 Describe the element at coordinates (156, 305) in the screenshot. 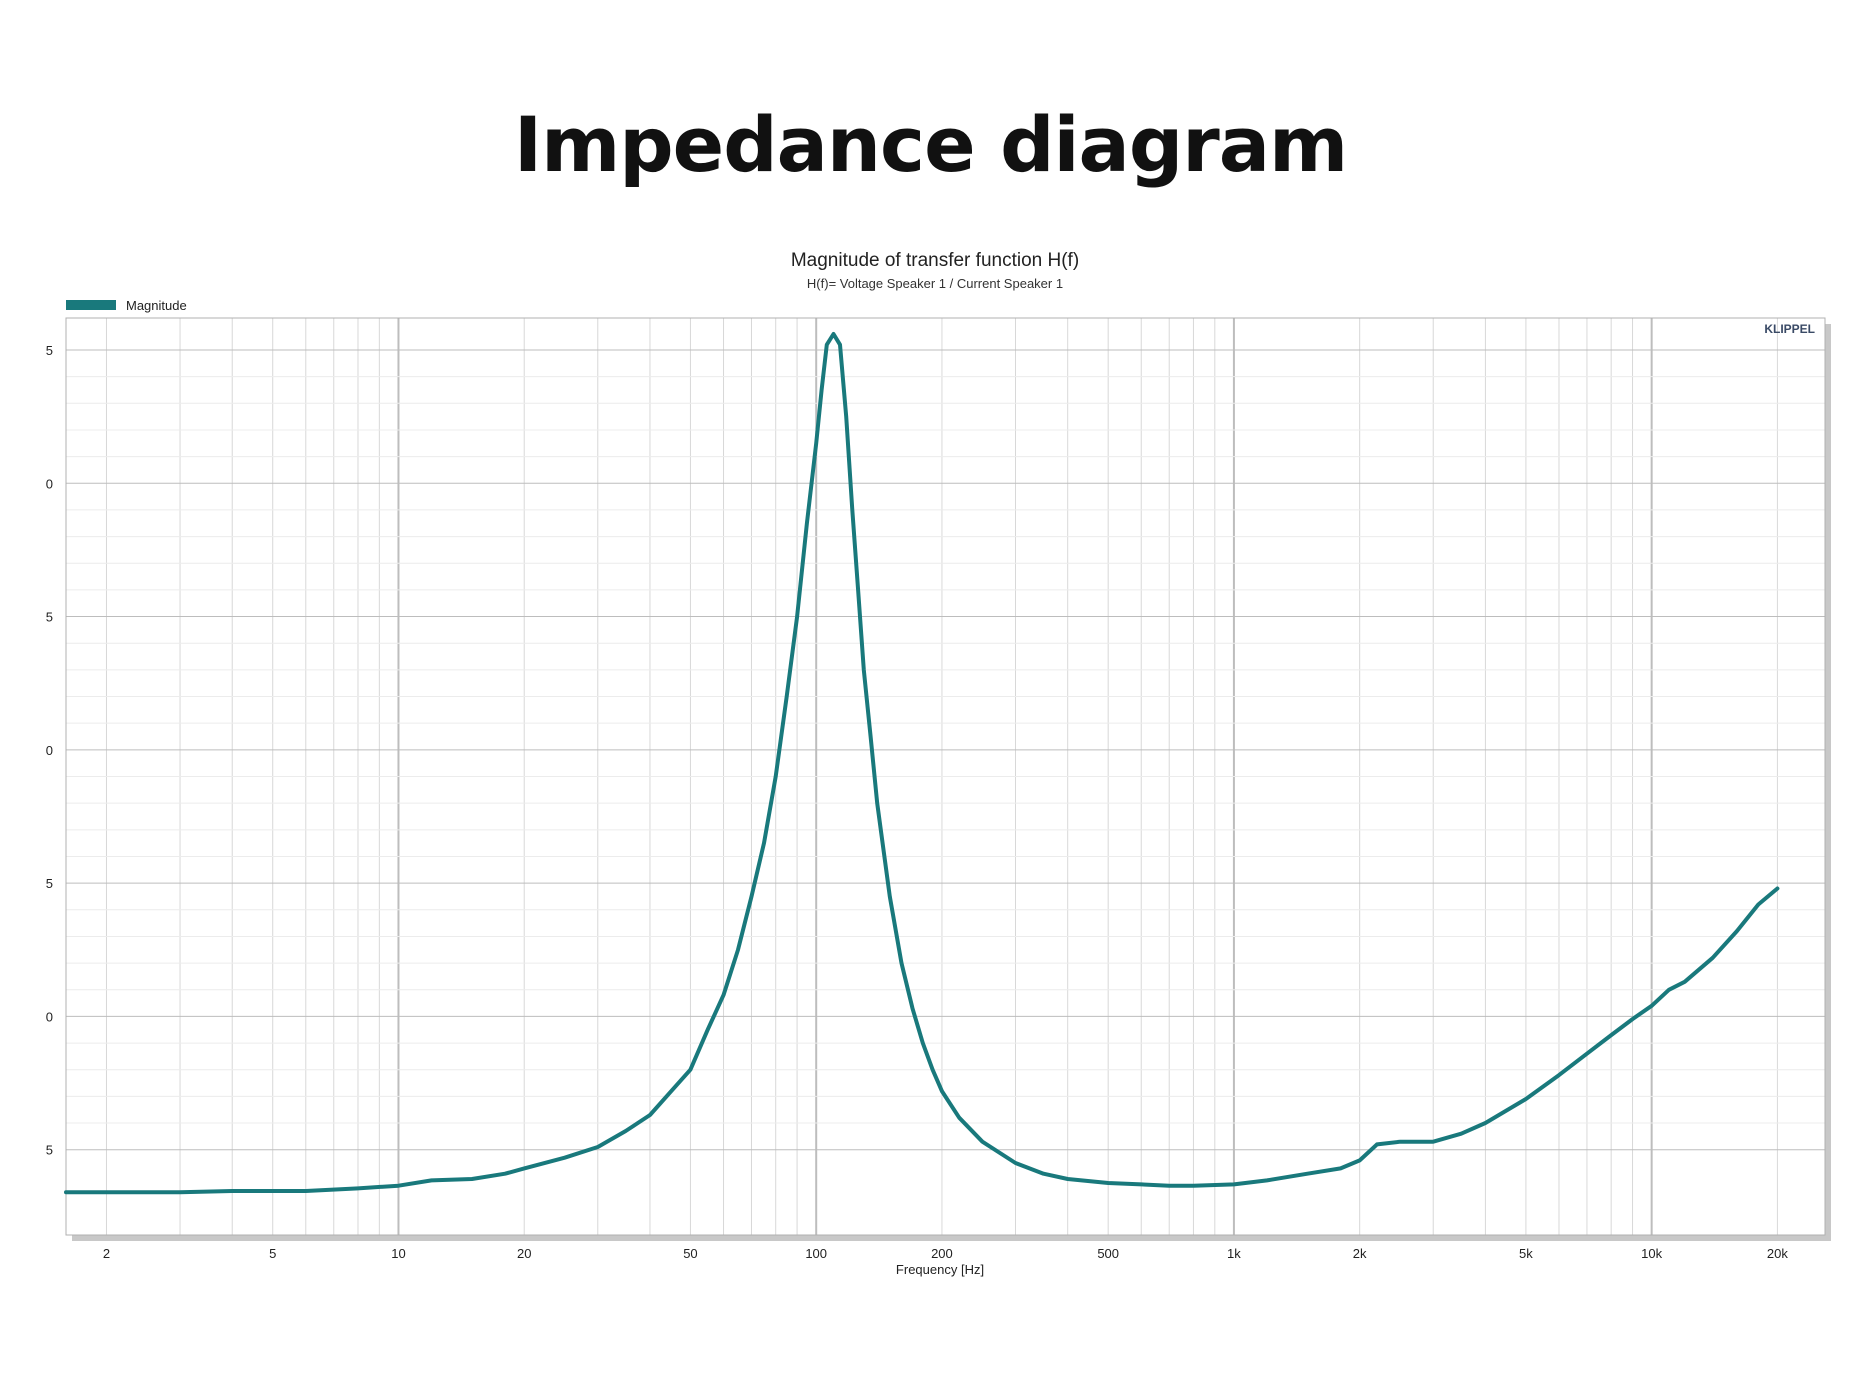

I see `legend-label: Magnitude` at that location.